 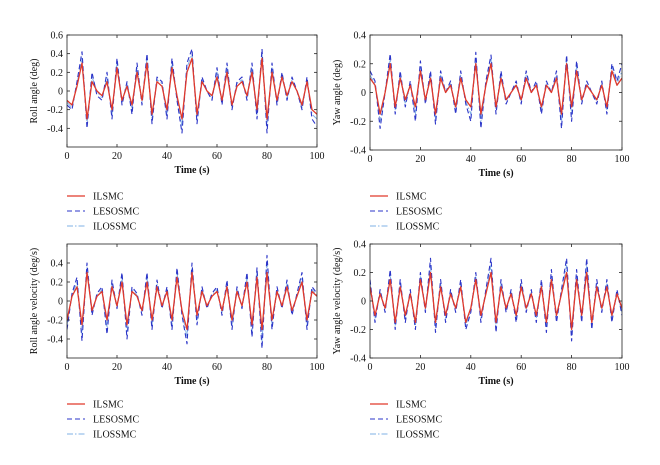 I want to click on y-axis-label: Roll angle (deg), so click(x=34, y=91).